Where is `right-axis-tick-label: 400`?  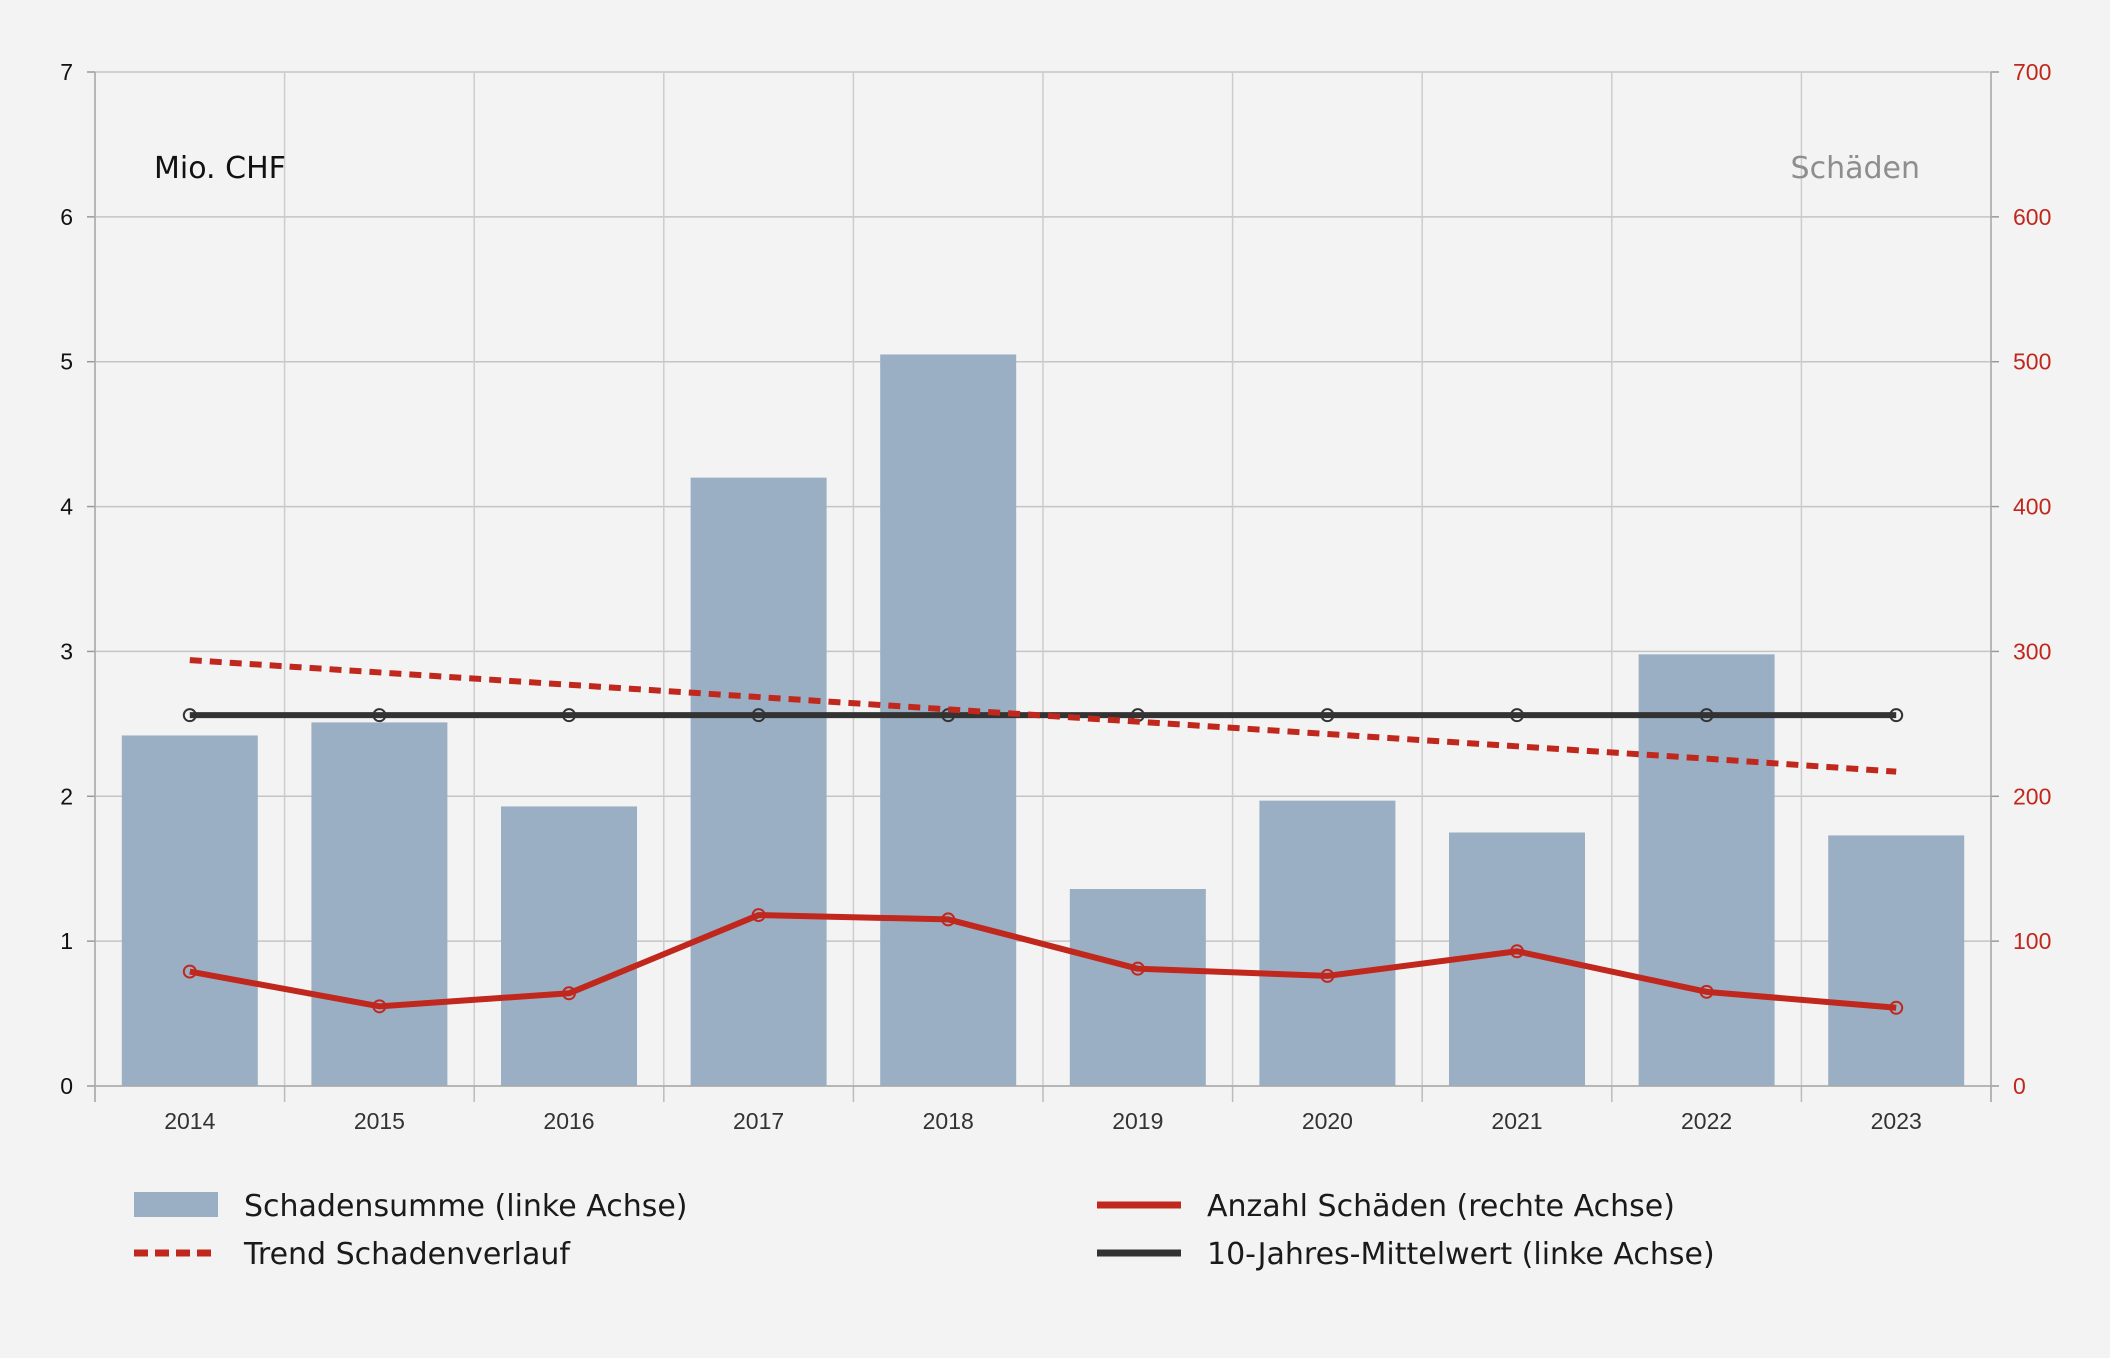 right-axis-tick-label: 400 is located at coordinates (2032, 507).